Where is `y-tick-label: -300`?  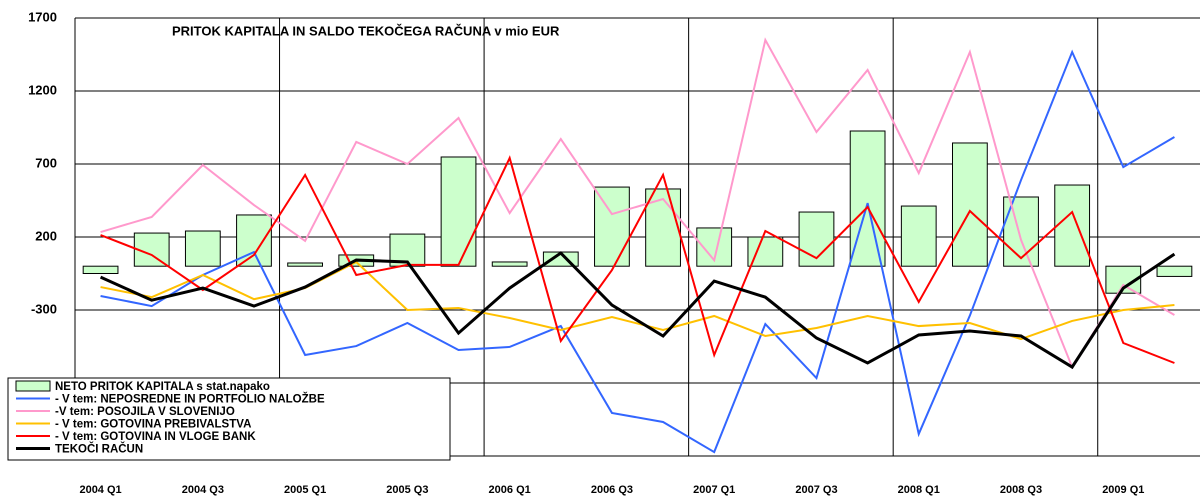 y-tick-label: -300 is located at coordinates (44, 308).